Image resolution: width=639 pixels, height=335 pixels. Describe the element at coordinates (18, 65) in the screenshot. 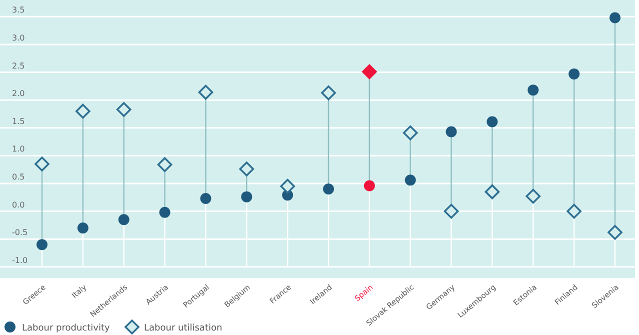

I see `y-tick-label: 2.5` at that location.